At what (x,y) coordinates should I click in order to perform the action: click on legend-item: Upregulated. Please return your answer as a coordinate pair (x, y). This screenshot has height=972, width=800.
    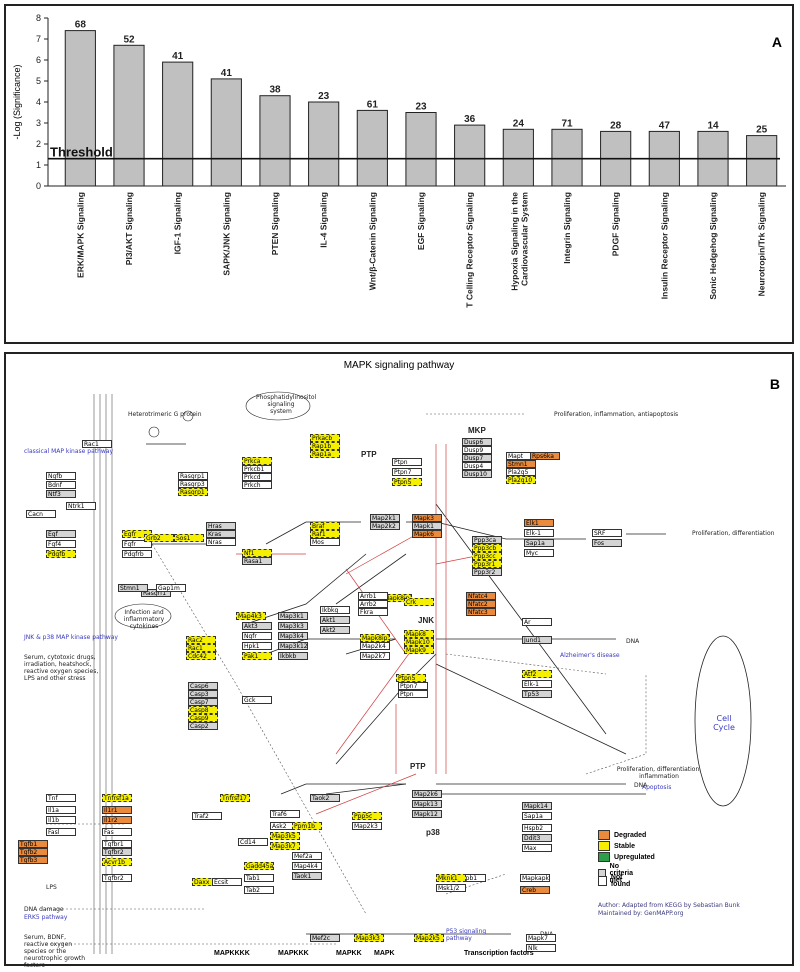
    Looking at the image, I should click on (626, 857).